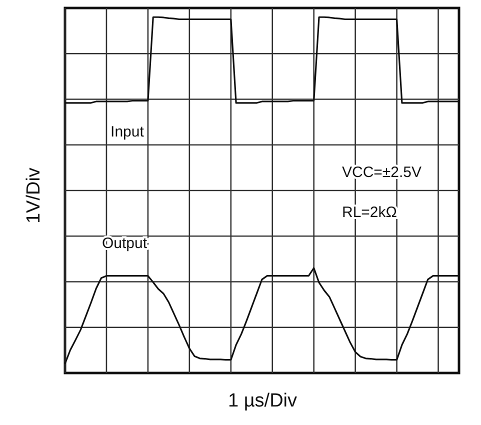 This screenshot has width=481, height=425. Describe the element at coordinates (34, 195) in the screenshot. I see `y-axis-title: 1V/Div` at that location.